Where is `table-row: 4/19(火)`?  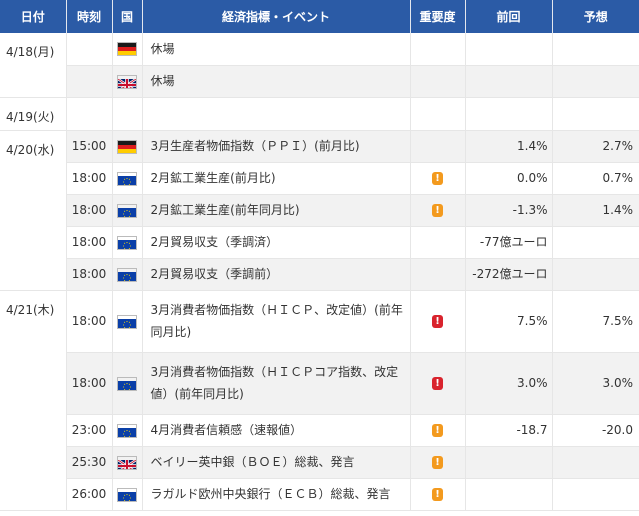 table-row: 4/19(火) is located at coordinates (319, 114).